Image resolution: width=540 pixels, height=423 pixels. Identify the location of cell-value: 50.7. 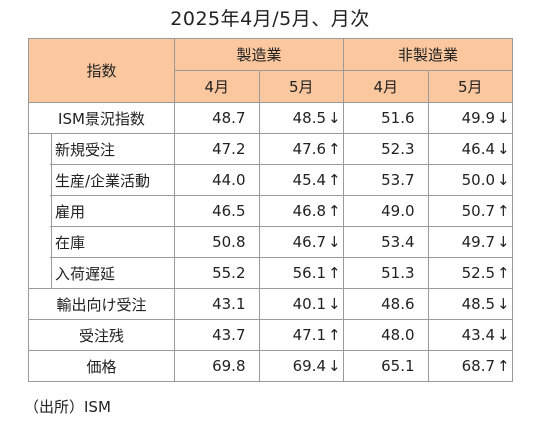
(478, 211).